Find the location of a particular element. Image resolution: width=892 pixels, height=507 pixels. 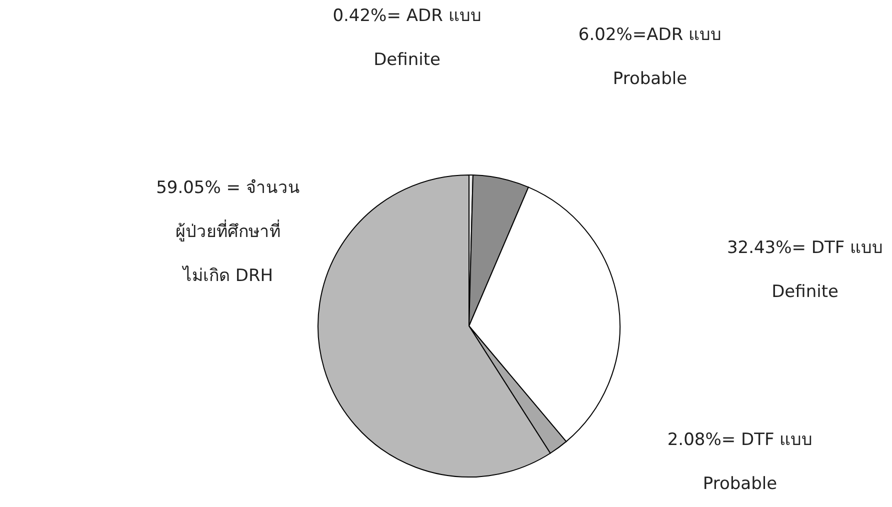

category-label: 2.08%= DTF แบบ Probable is located at coordinates (740, 462).